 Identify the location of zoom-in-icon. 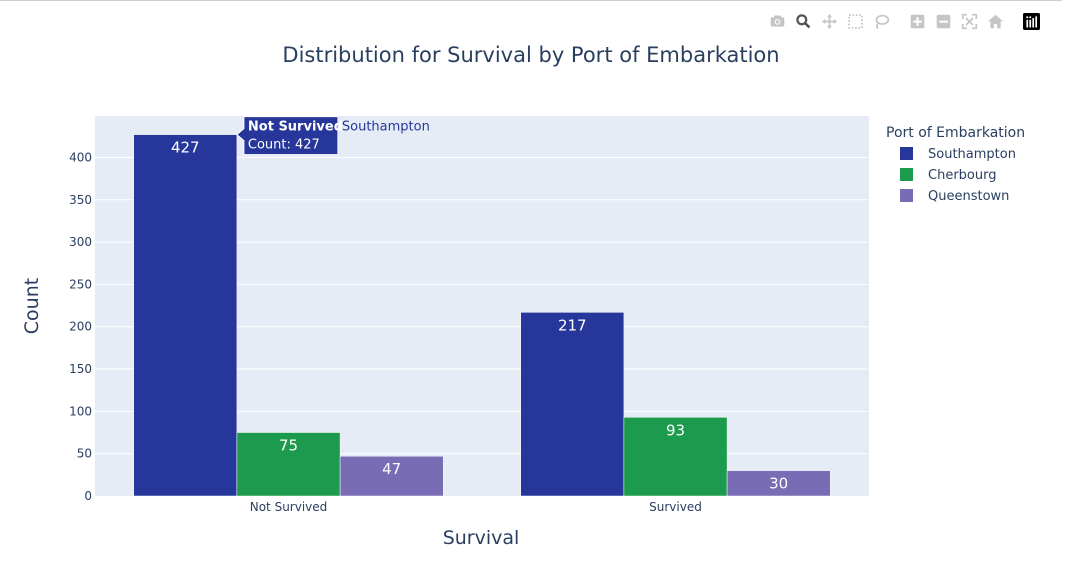
(917, 21).